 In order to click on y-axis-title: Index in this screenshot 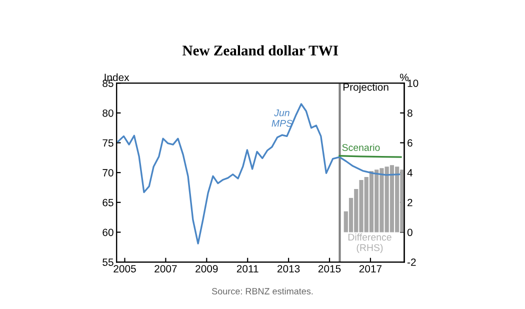, I will do `click(117, 77)`.